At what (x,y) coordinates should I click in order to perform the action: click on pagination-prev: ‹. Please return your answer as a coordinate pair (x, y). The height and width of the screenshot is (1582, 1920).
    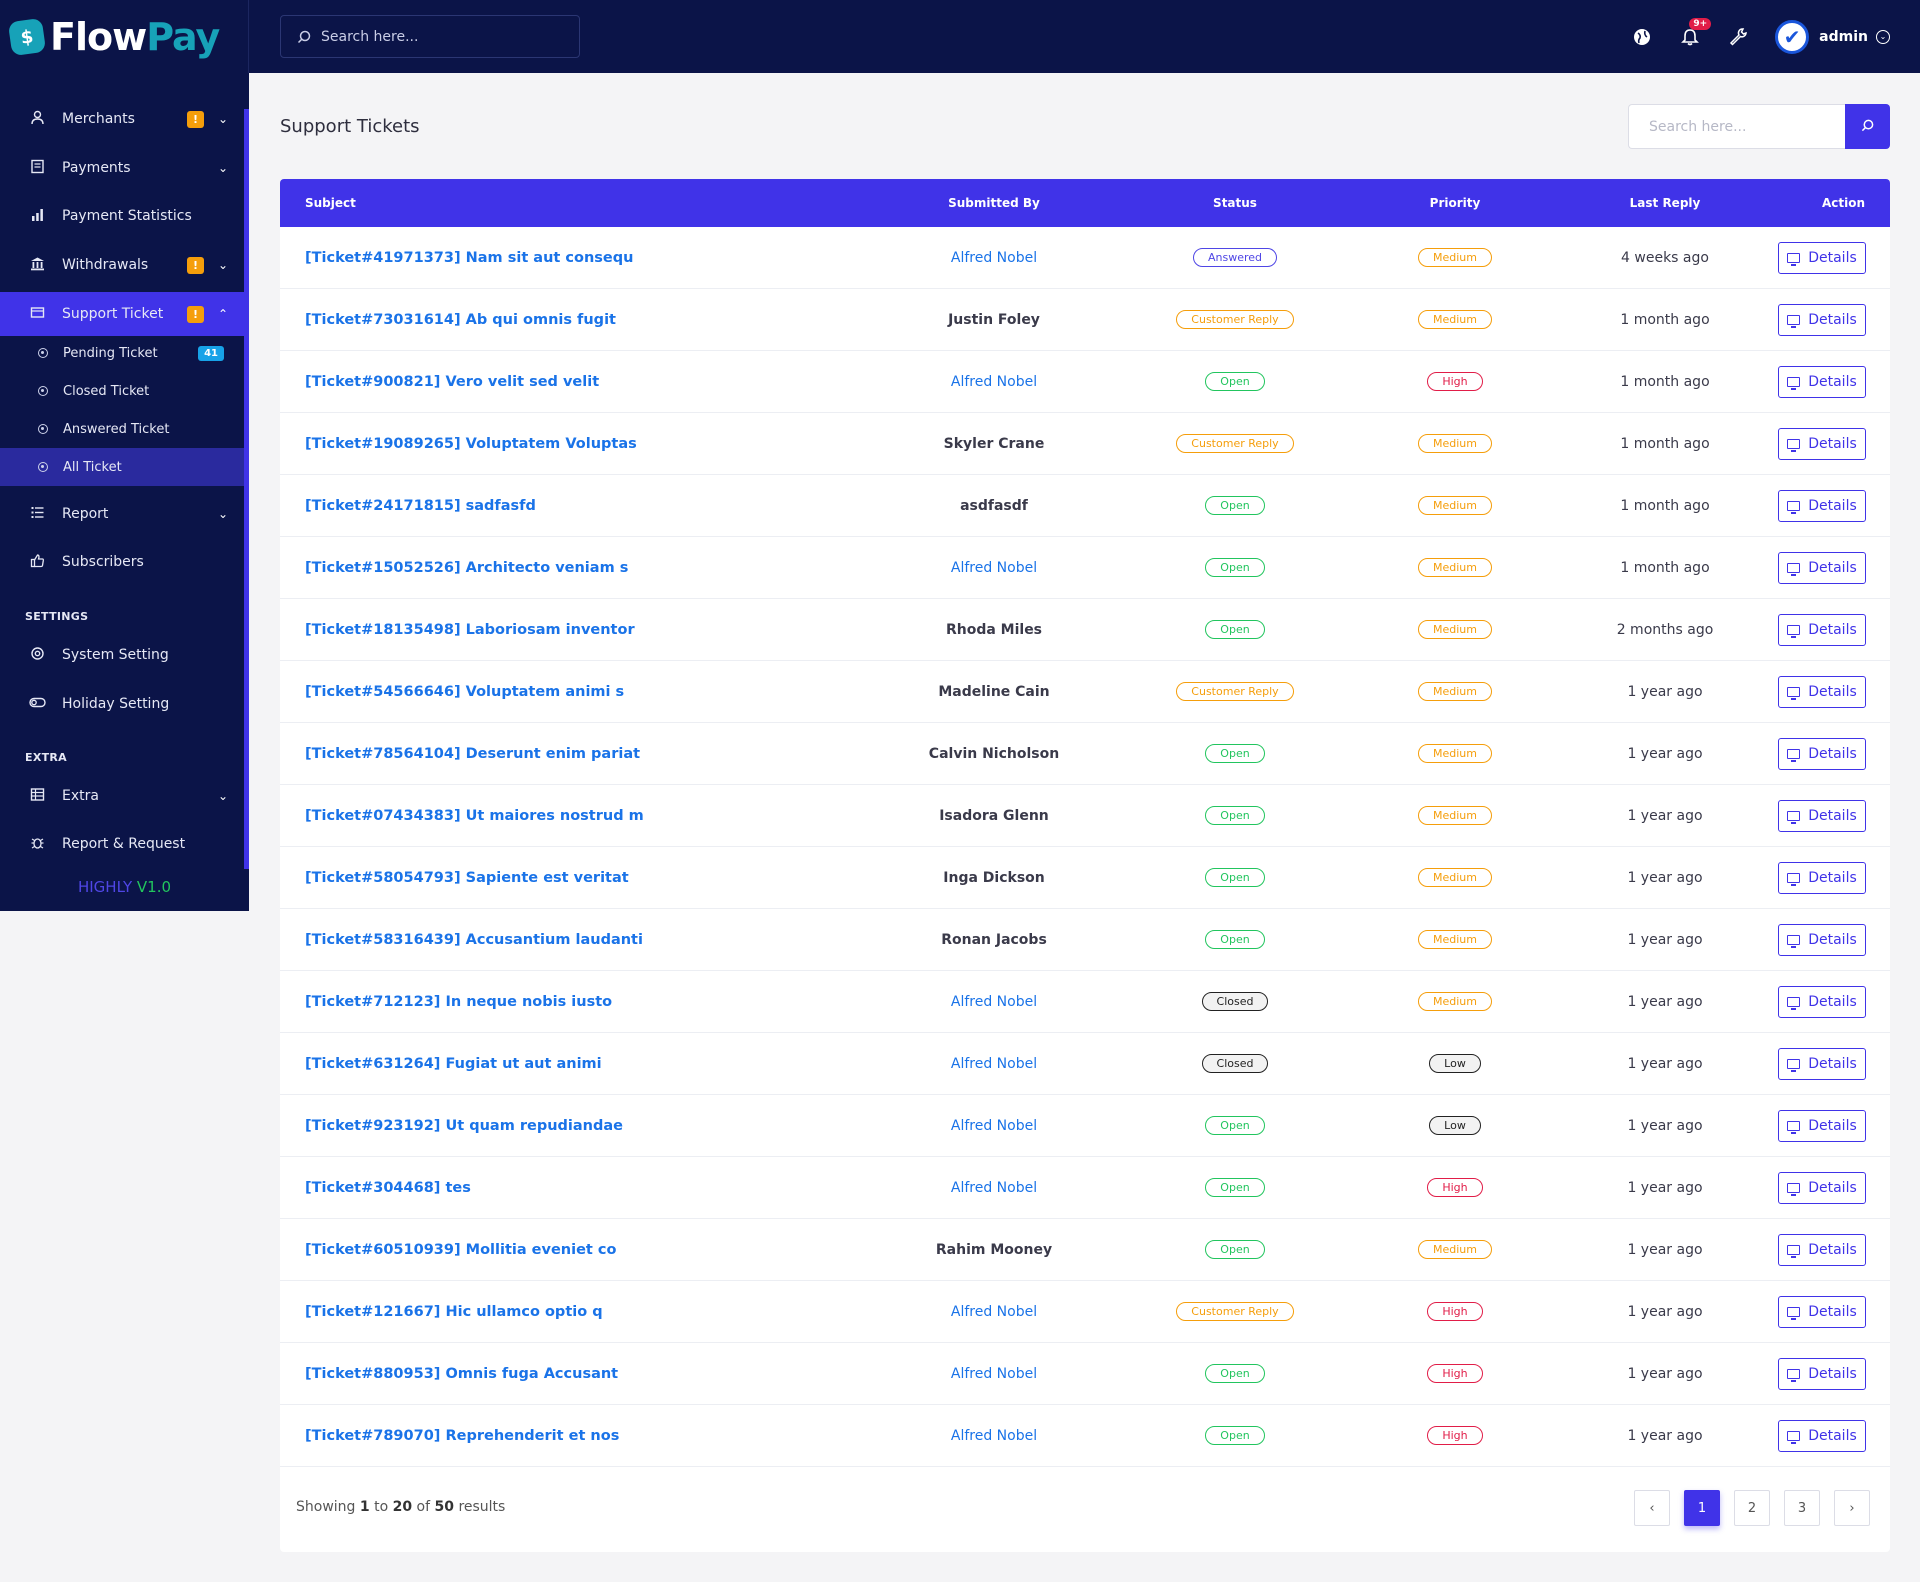
    Looking at the image, I should click on (1652, 1508).